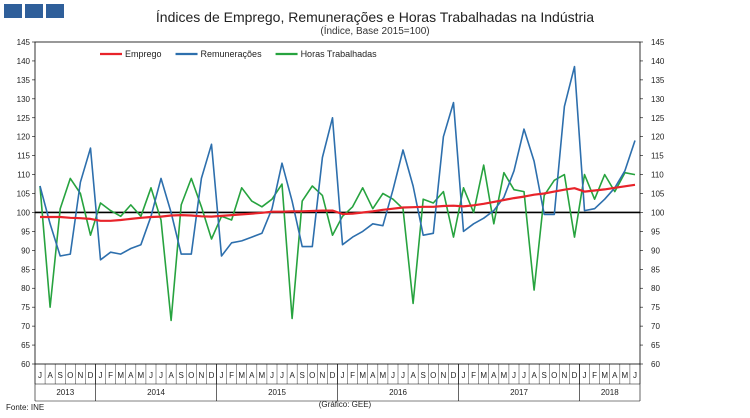  Describe the element at coordinates (658, 80) in the screenshot. I see `y-tick-label-right: 135` at that location.